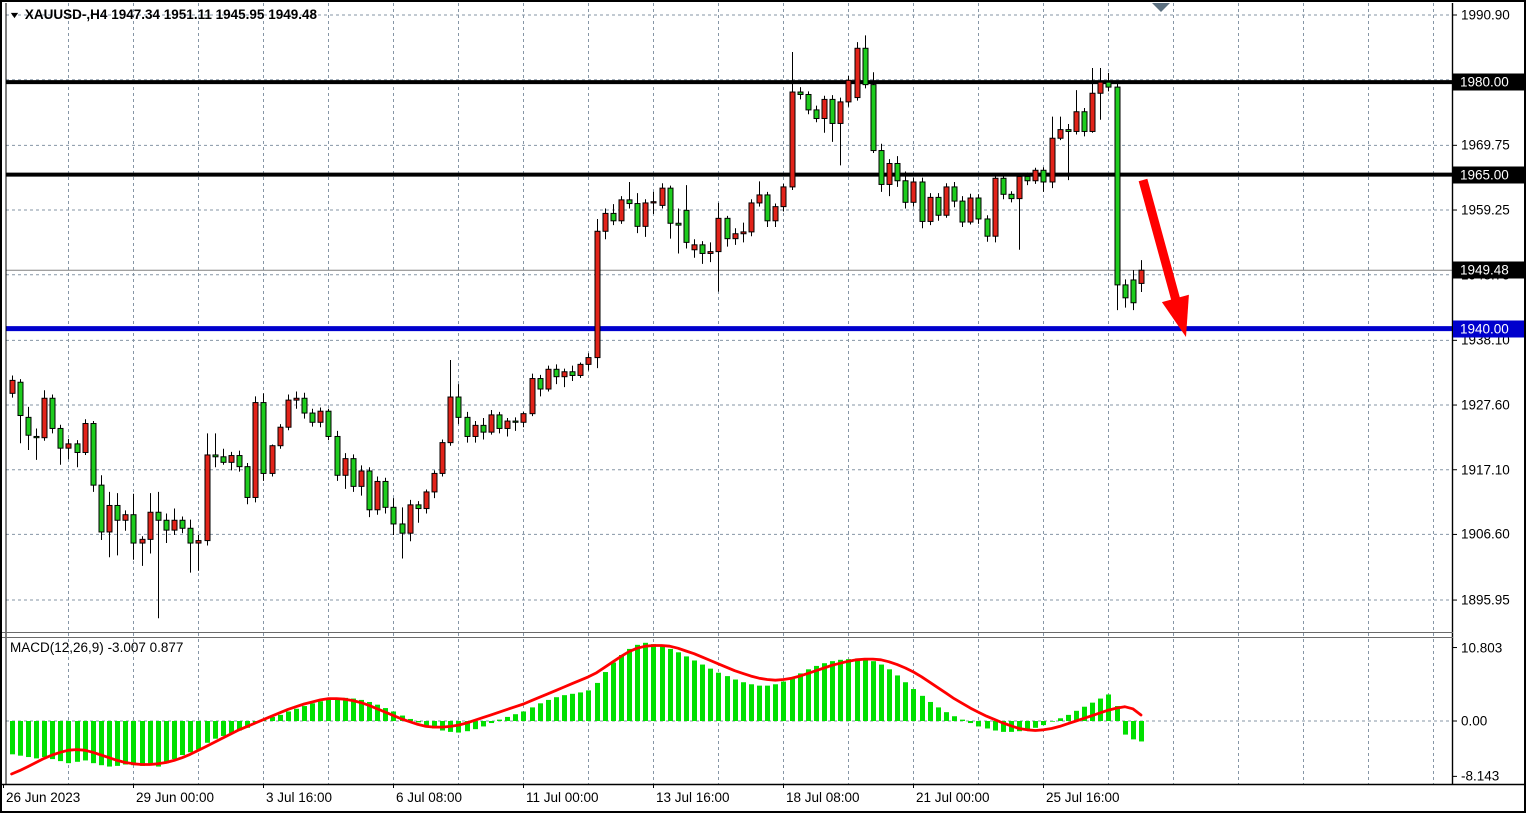 The width and height of the screenshot is (1526, 813). Describe the element at coordinates (953, 797) in the screenshot. I see `time-axis-label: 21 Jul 00:00` at that location.